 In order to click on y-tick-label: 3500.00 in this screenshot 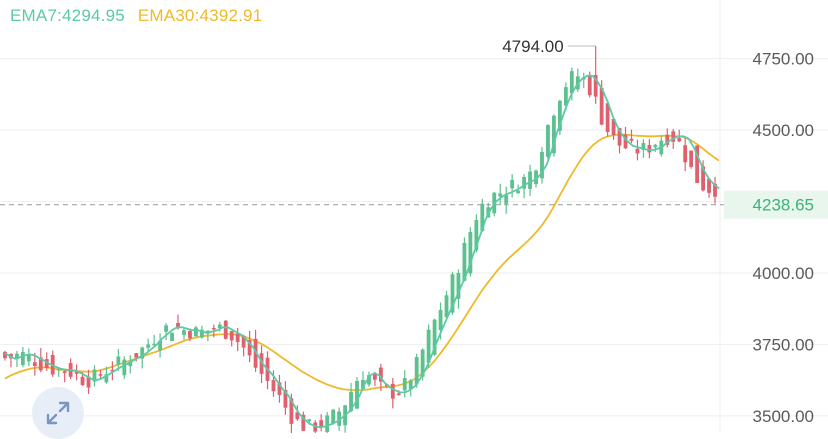, I will do `click(783, 416)`.